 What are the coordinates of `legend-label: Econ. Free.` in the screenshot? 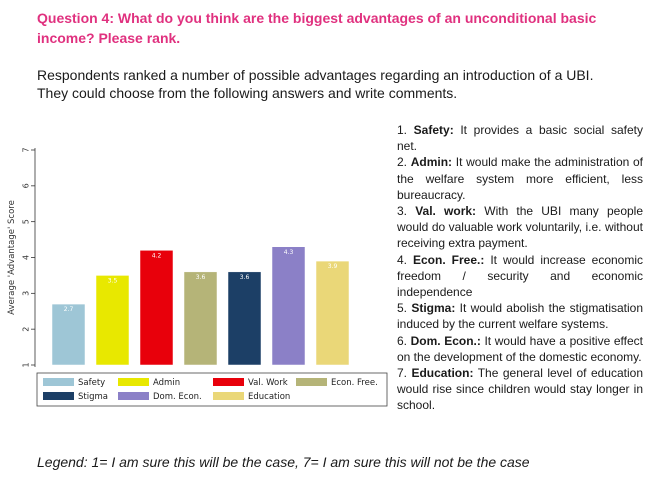 It's located at (354, 383).